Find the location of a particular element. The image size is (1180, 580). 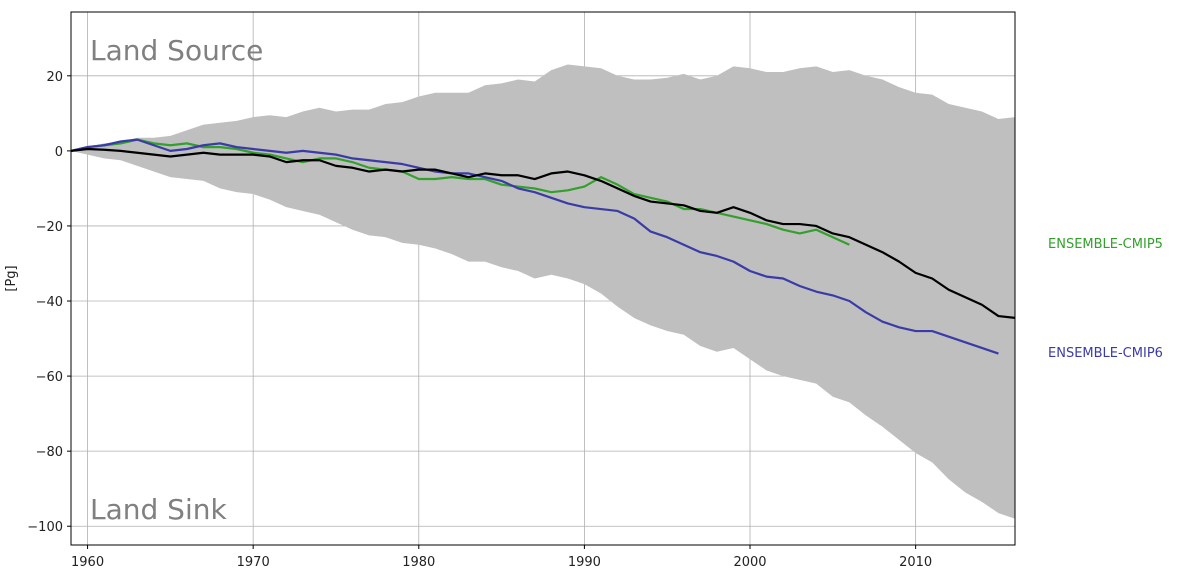

y-tick-label: −40 is located at coordinates (49, 302).